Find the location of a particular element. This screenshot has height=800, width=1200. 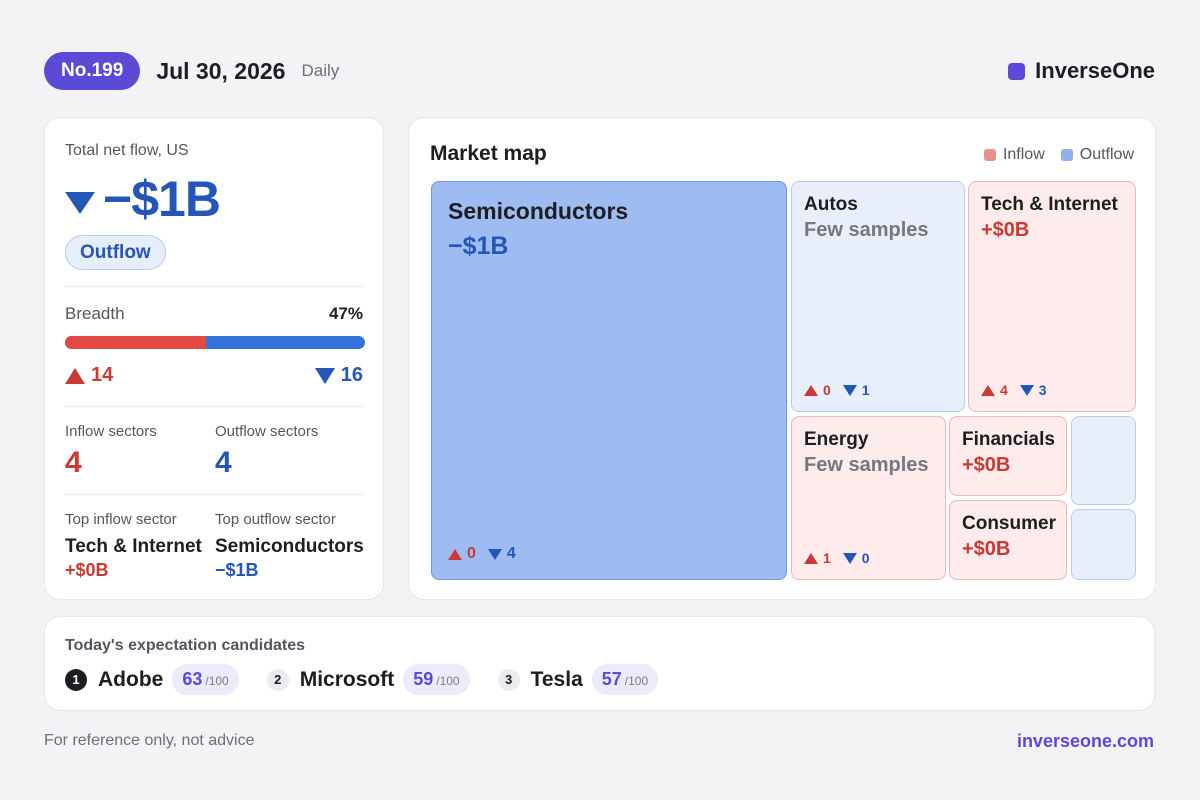

rank-badge: 3 is located at coordinates (508, 679).